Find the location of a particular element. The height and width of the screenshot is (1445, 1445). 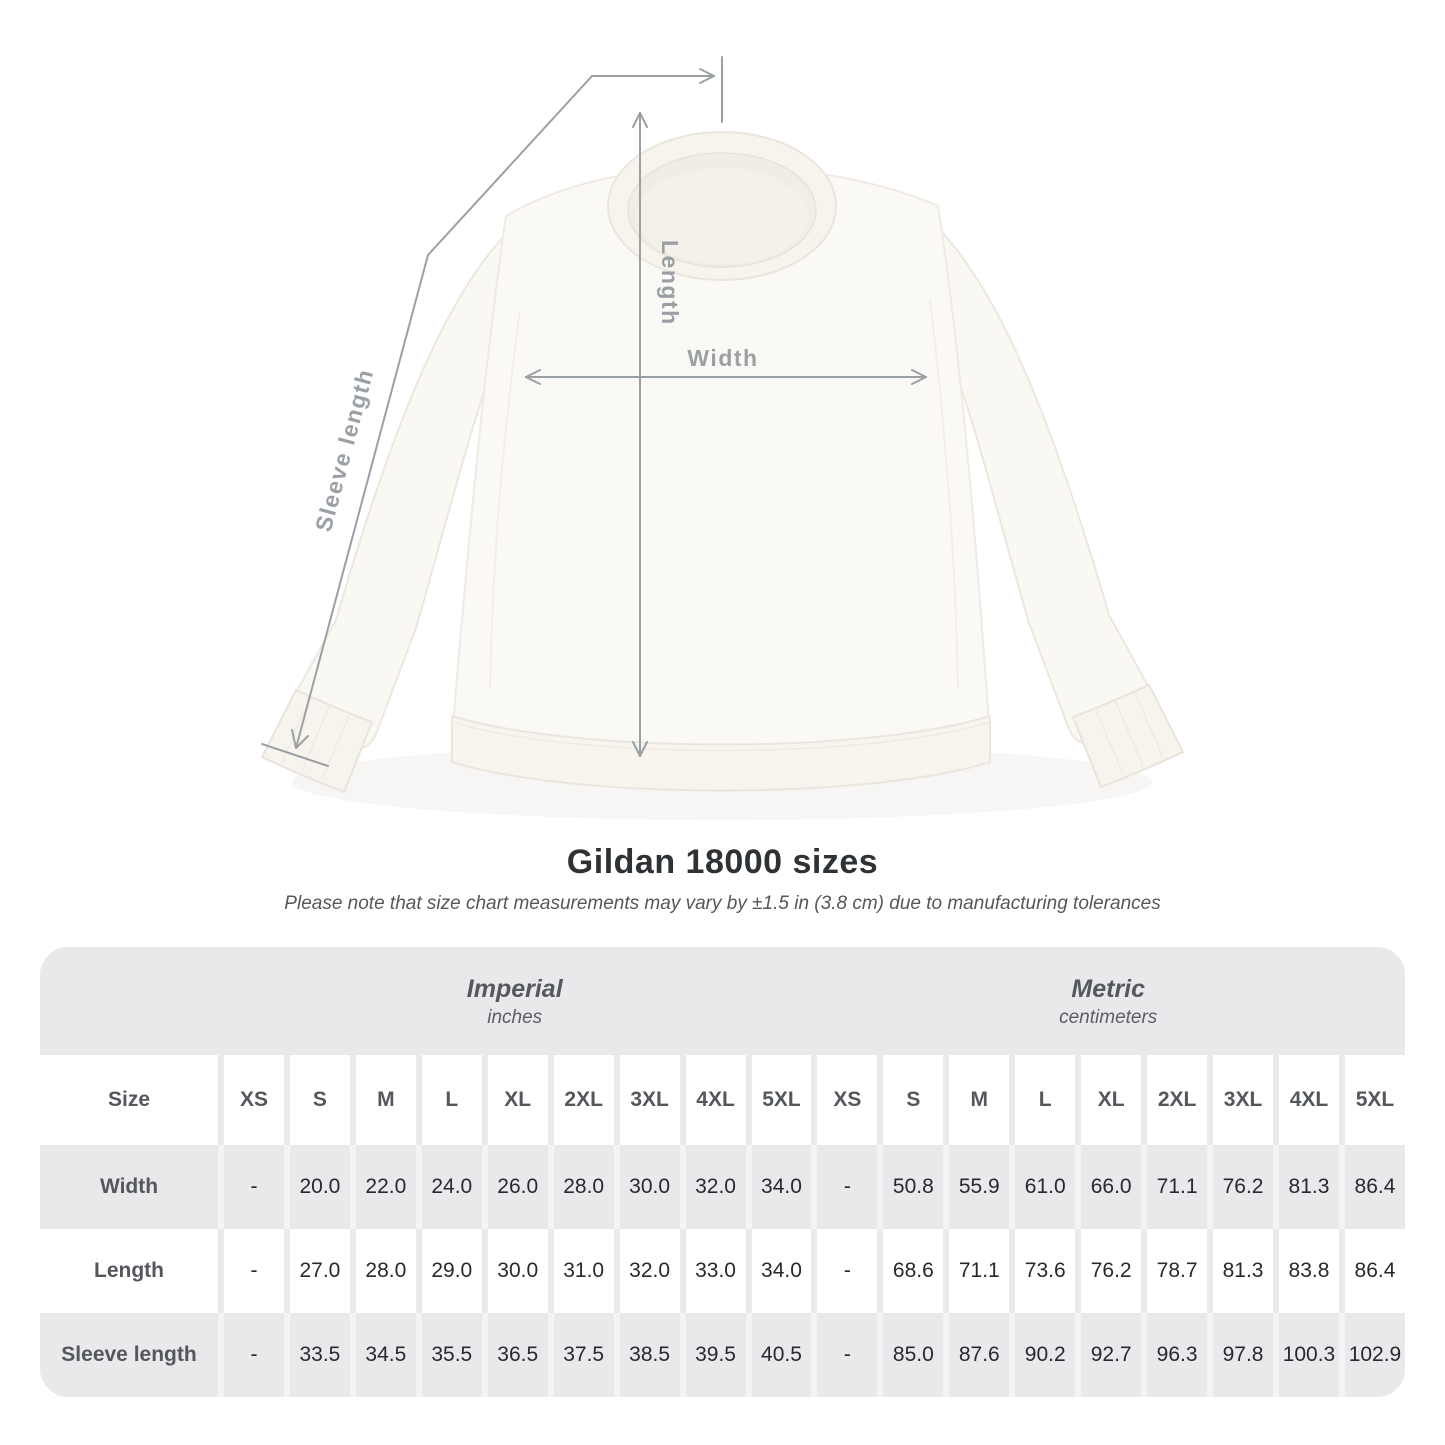

width-imperial-l: 24.0 is located at coordinates (448, 1187).